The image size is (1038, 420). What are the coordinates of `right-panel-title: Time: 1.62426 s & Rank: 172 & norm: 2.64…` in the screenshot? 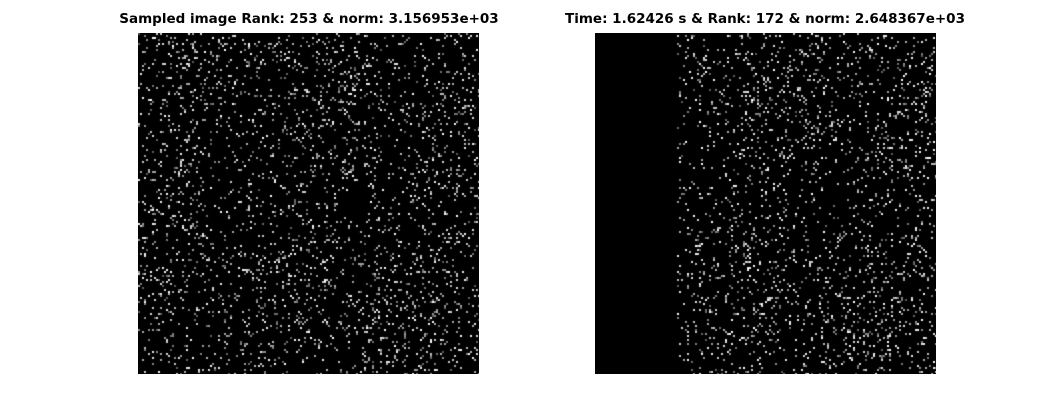 It's located at (765, 19).